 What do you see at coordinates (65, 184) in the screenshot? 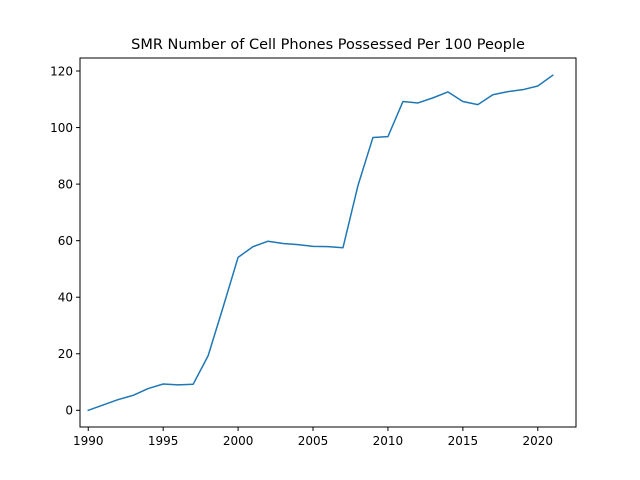
I see `y-tick-label: 80` at bounding box center [65, 184].